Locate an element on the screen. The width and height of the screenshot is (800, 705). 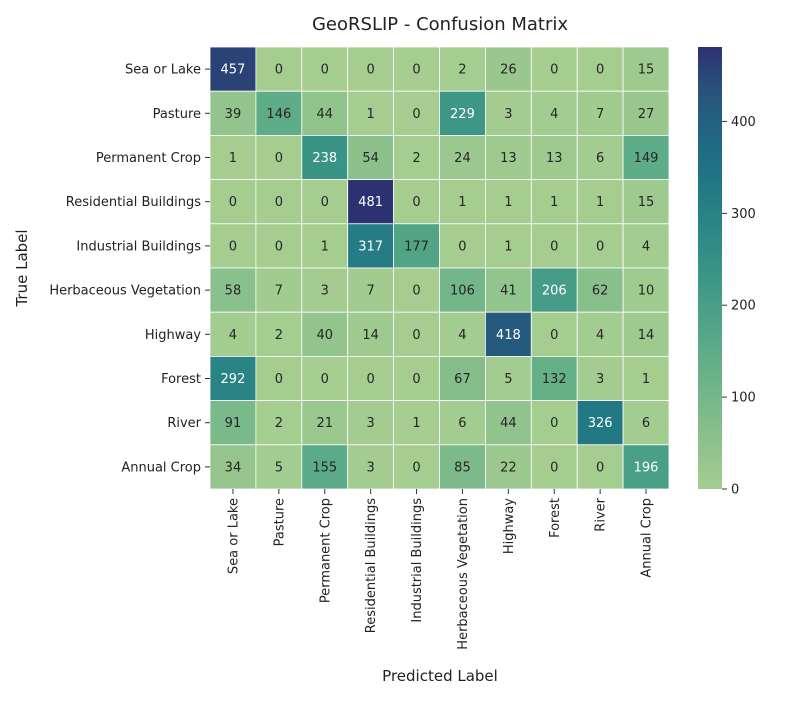
cell-value: 26 is located at coordinates (508, 70).